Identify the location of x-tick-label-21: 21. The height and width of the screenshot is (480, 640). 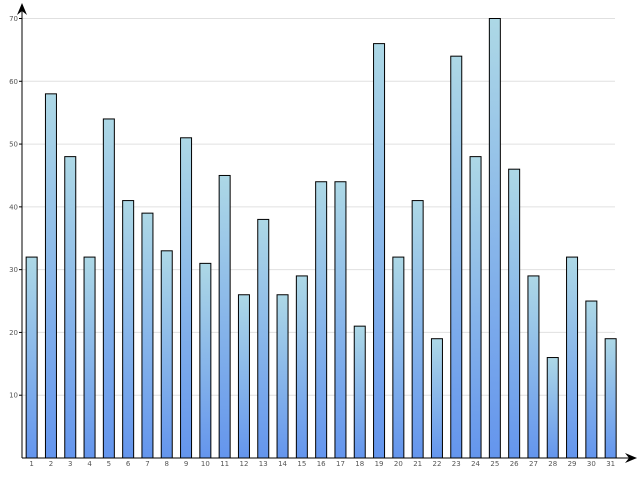
(417, 464).